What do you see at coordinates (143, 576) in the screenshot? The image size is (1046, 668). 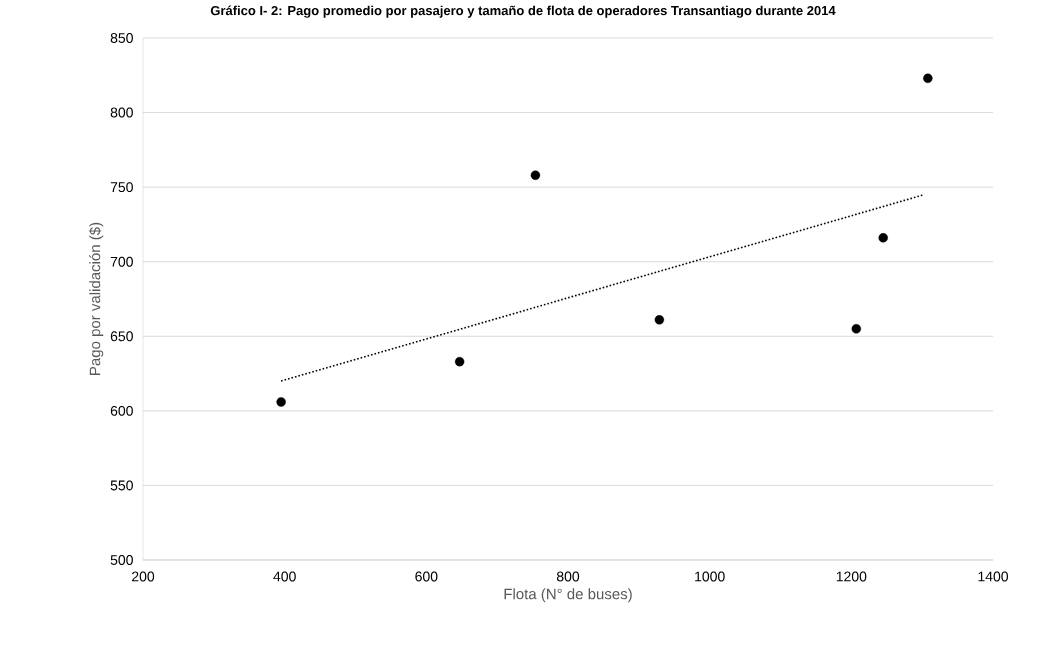 I see `x-tick-label: 200` at bounding box center [143, 576].